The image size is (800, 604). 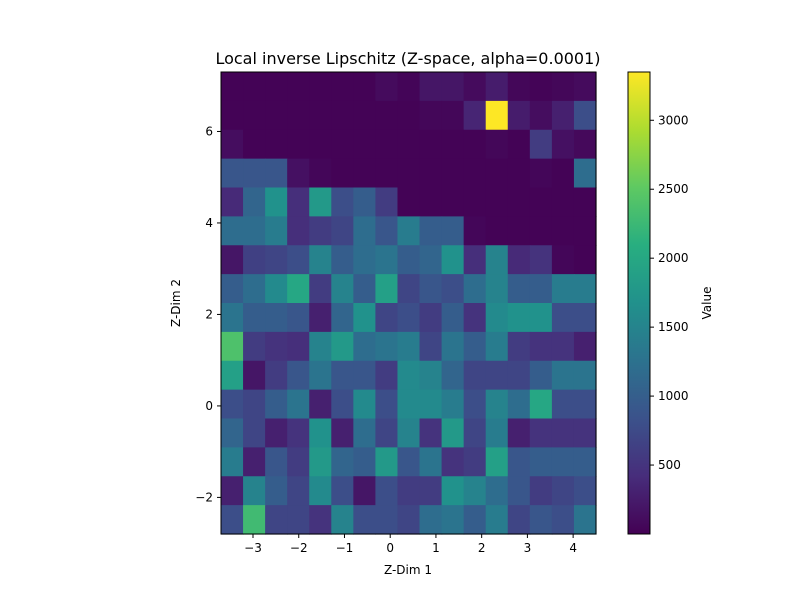 I want to click on x-tick-label: 2, so click(x=482, y=548).